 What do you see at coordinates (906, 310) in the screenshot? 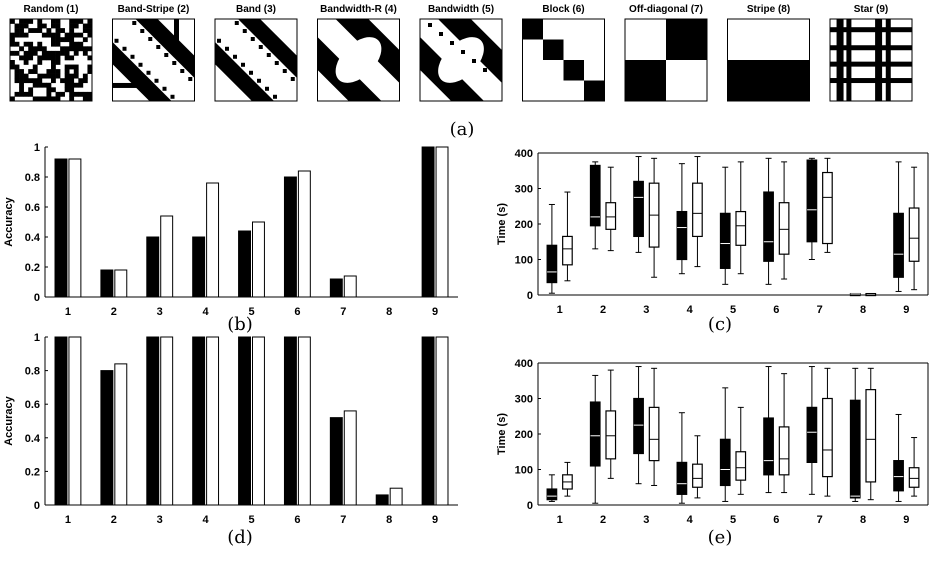
I see `x-tick-label: 9` at bounding box center [906, 310].